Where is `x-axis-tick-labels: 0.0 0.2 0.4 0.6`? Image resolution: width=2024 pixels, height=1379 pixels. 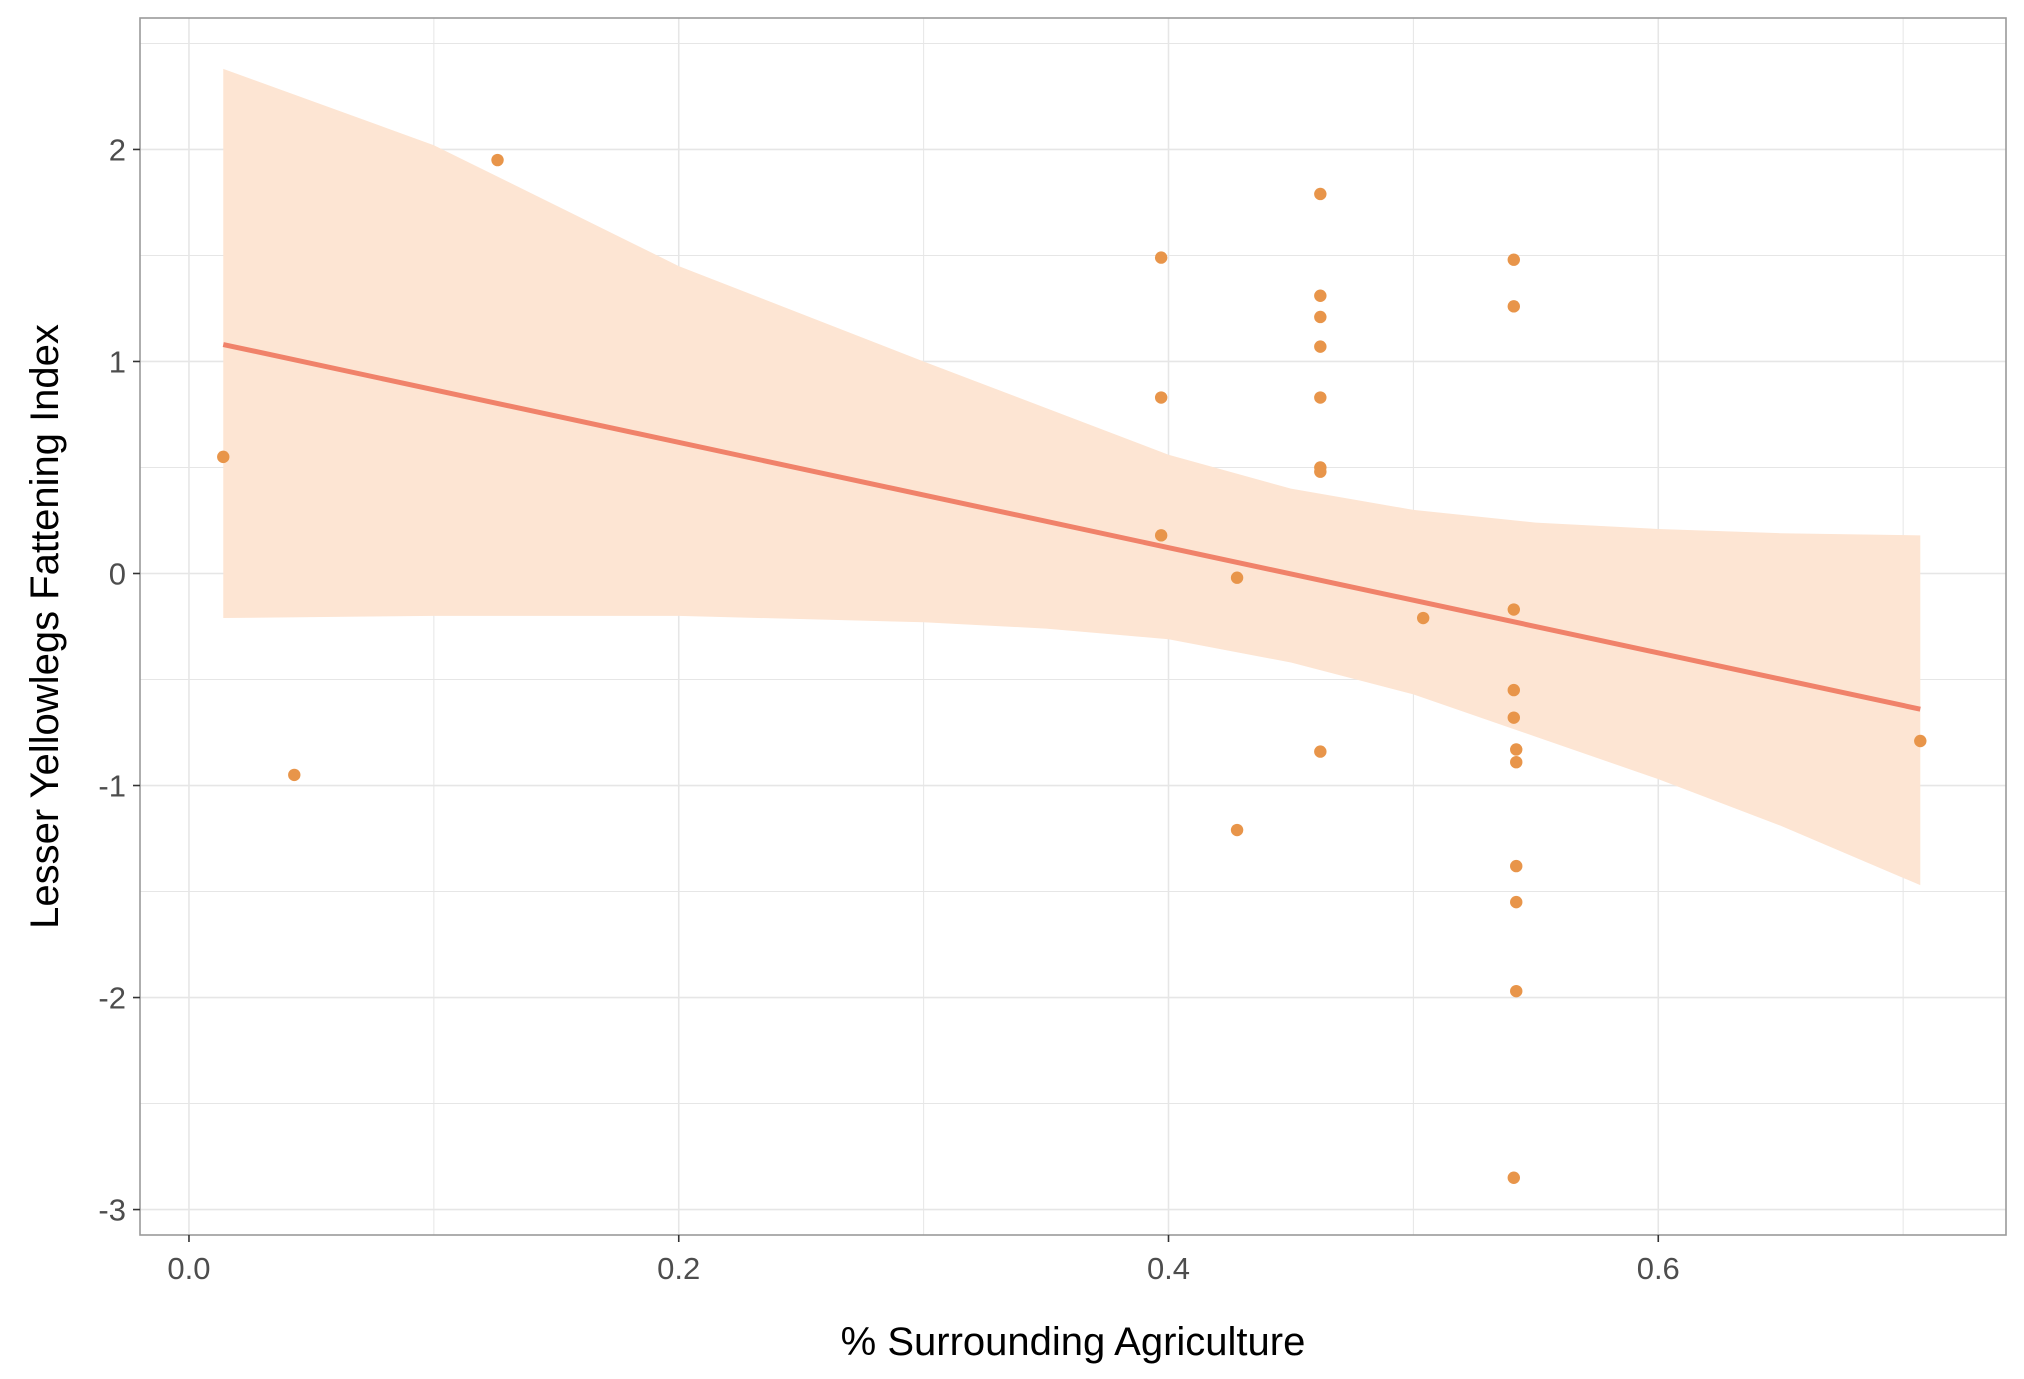
x-axis-tick-labels: 0.0 0.2 0.4 0.6 is located at coordinates (923, 1268).